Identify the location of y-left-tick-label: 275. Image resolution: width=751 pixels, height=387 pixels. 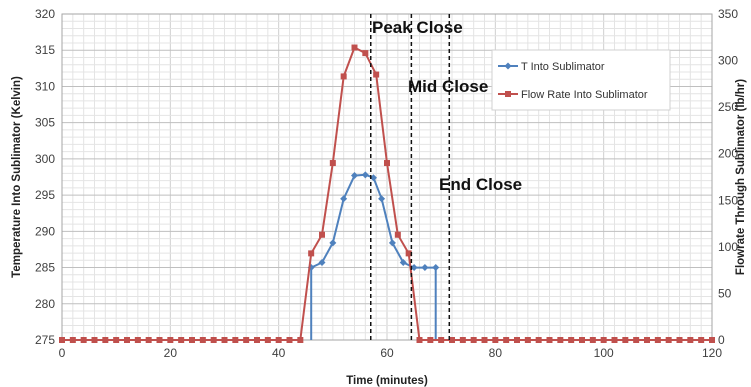
(45, 340).